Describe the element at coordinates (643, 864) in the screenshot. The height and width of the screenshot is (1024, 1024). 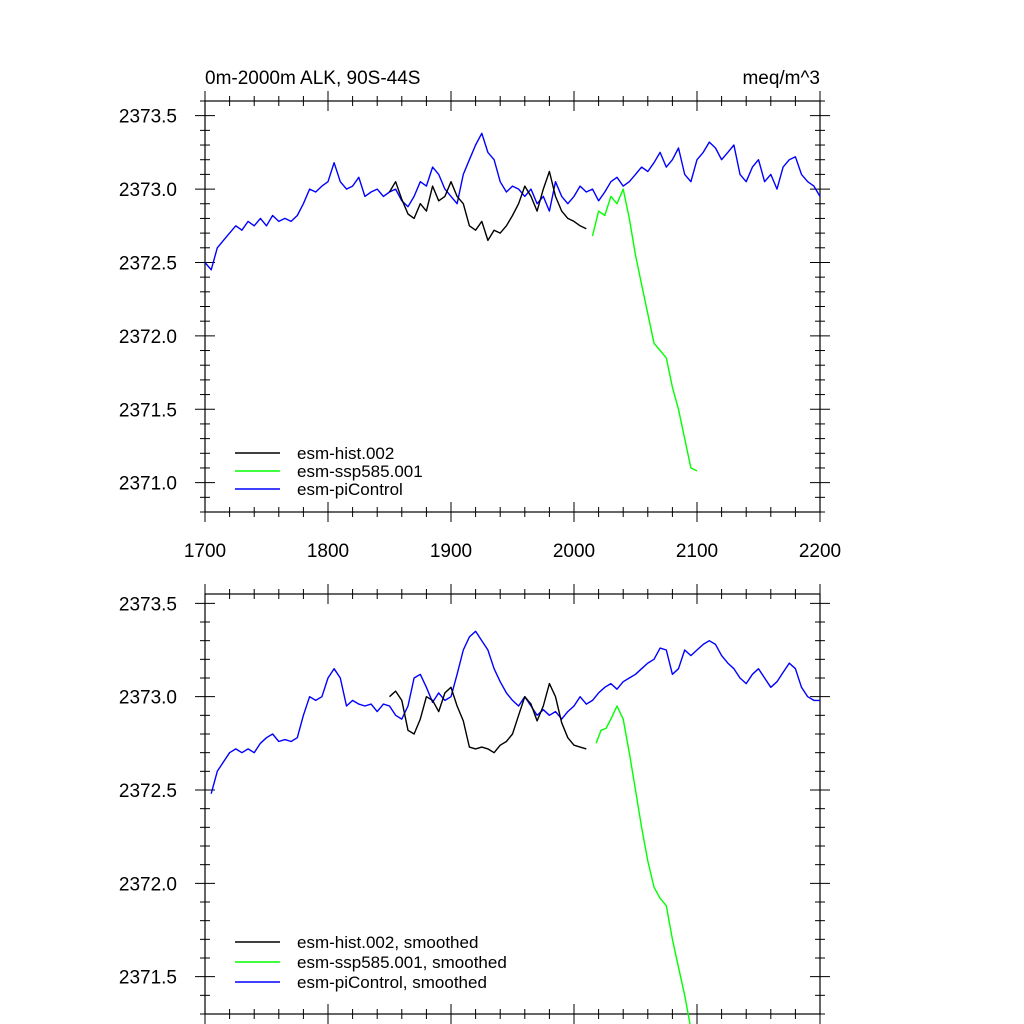
I see `series-line-esm-ssp585-001-smoothed` at that location.